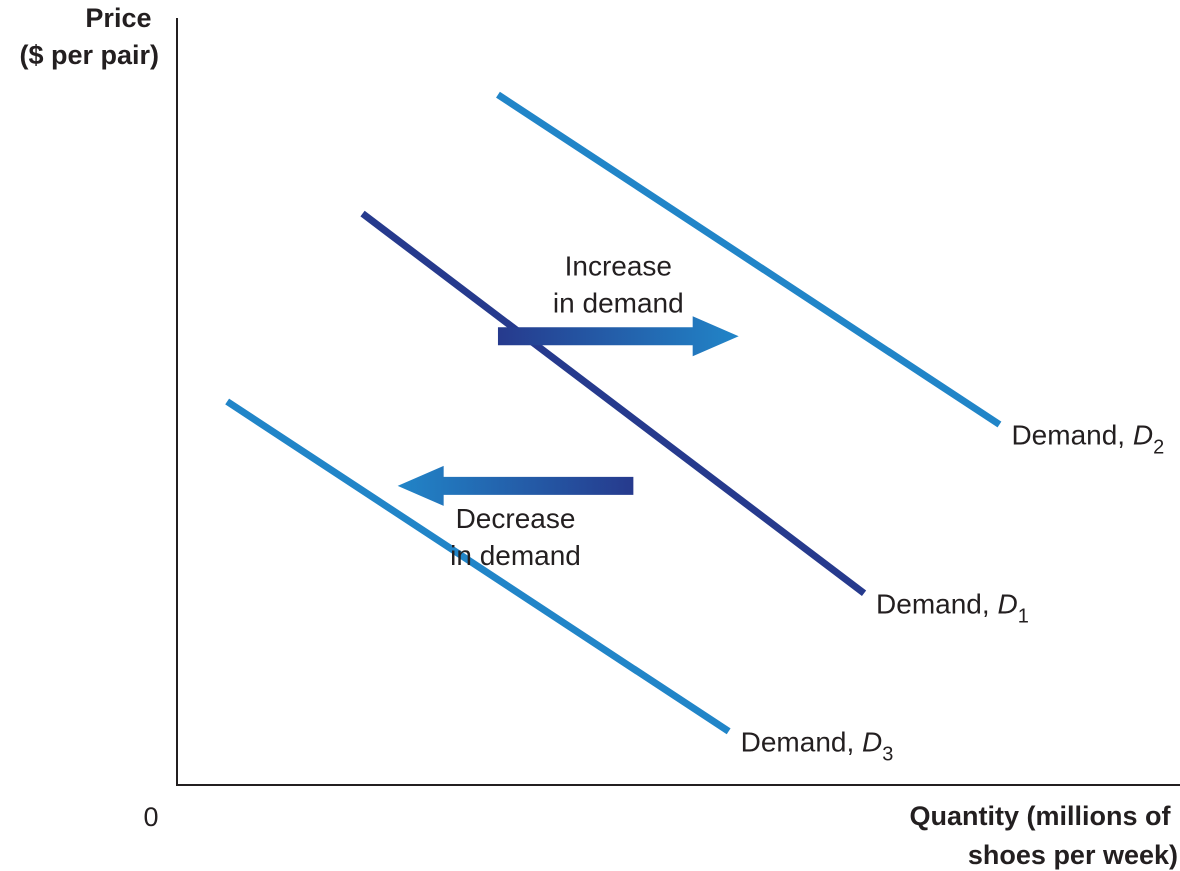  What do you see at coordinates (817, 745) in the screenshot?
I see `demand-curve-label-3: Demand, D3` at bounding box center [817, 745].